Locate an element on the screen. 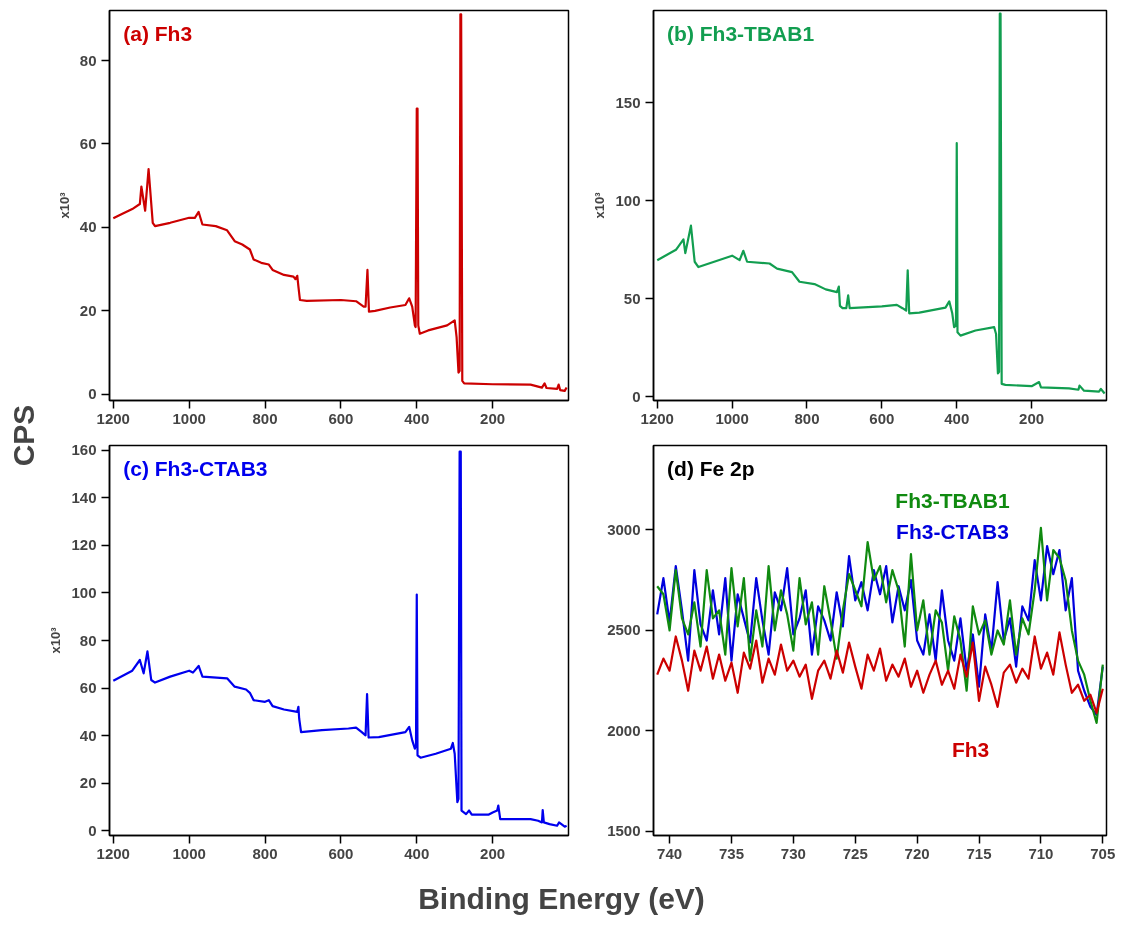  x-tick-label: 730 is located at coordinates (793, 853).